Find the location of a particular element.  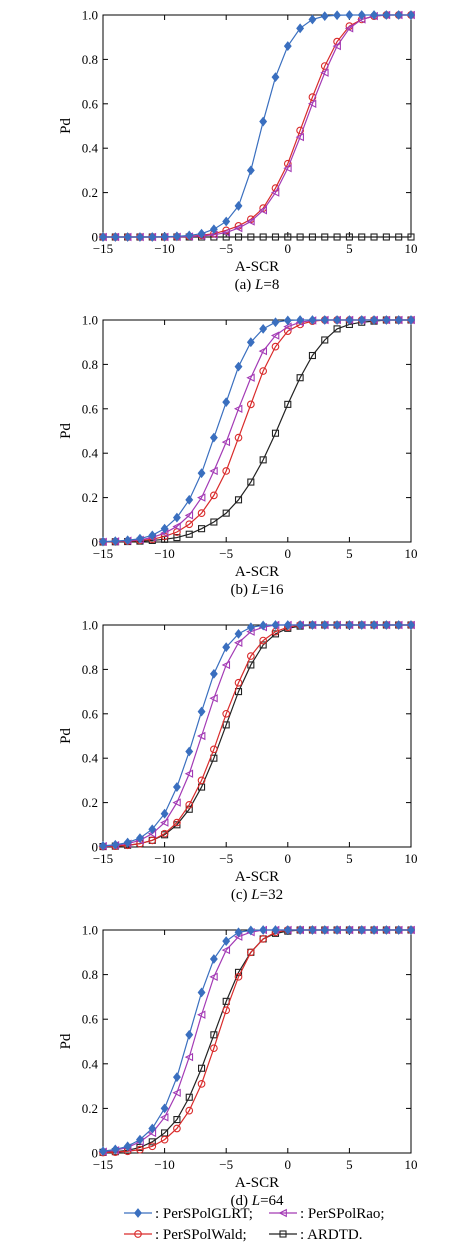

x-tick-label: 0 is located at coordinates (288, 858).